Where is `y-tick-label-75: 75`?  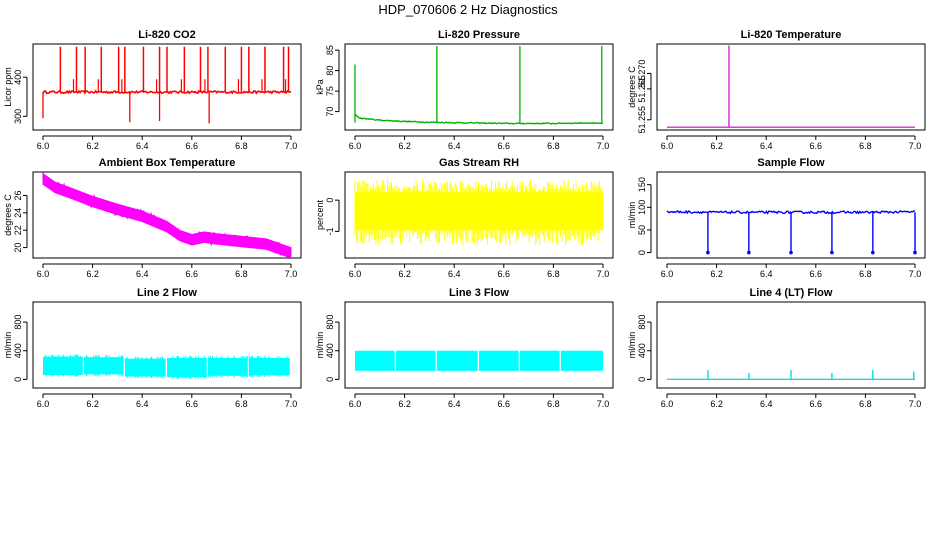
y-tick-label-75: 75 is located at coordinates (330, 91).